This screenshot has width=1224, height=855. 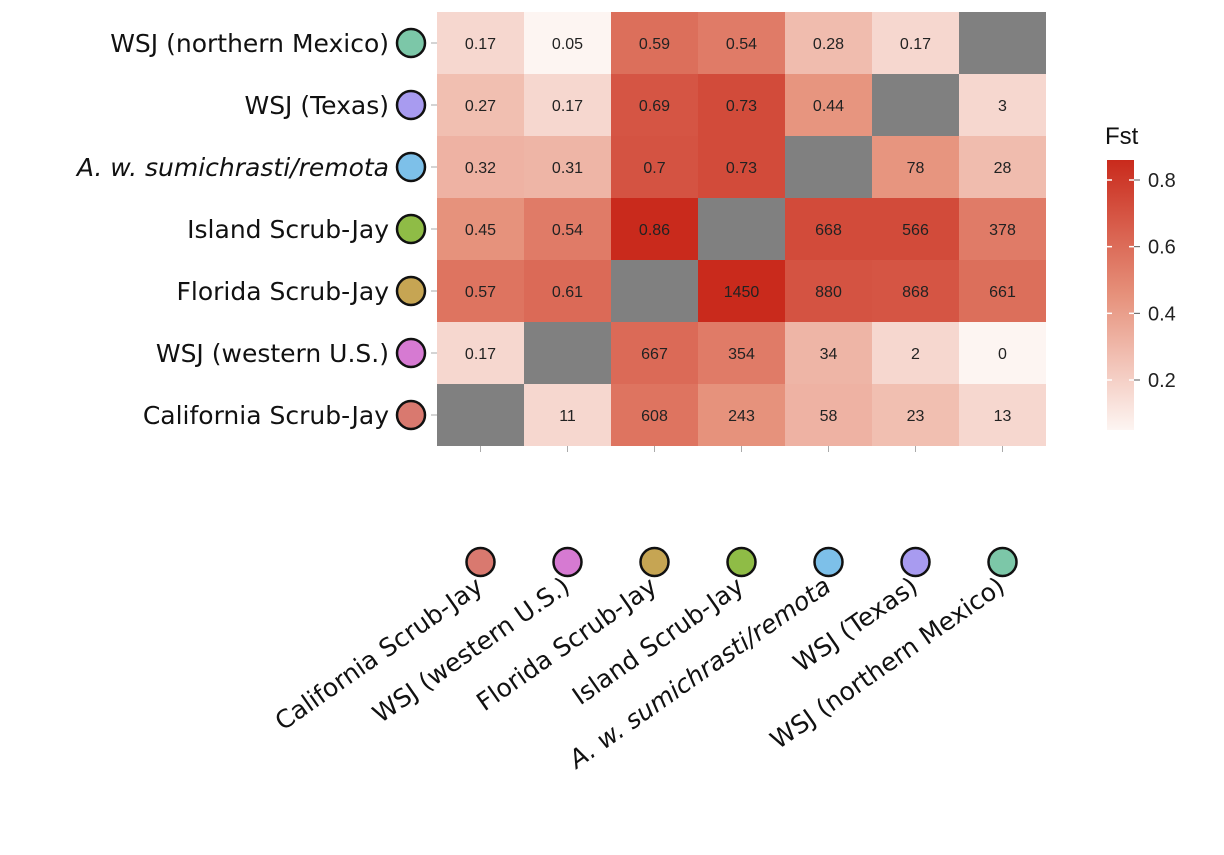 I want to click on cell-value-label: 34, so click(x=829, y=354).